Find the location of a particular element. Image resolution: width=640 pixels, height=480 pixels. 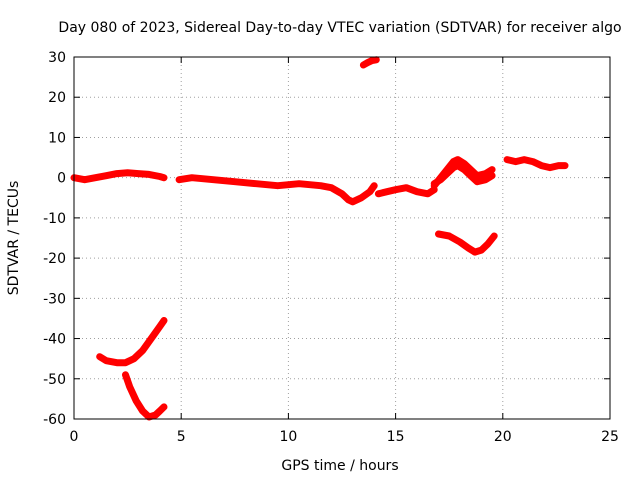

x-tick-label: 25 is located at coordinates (610, 437).